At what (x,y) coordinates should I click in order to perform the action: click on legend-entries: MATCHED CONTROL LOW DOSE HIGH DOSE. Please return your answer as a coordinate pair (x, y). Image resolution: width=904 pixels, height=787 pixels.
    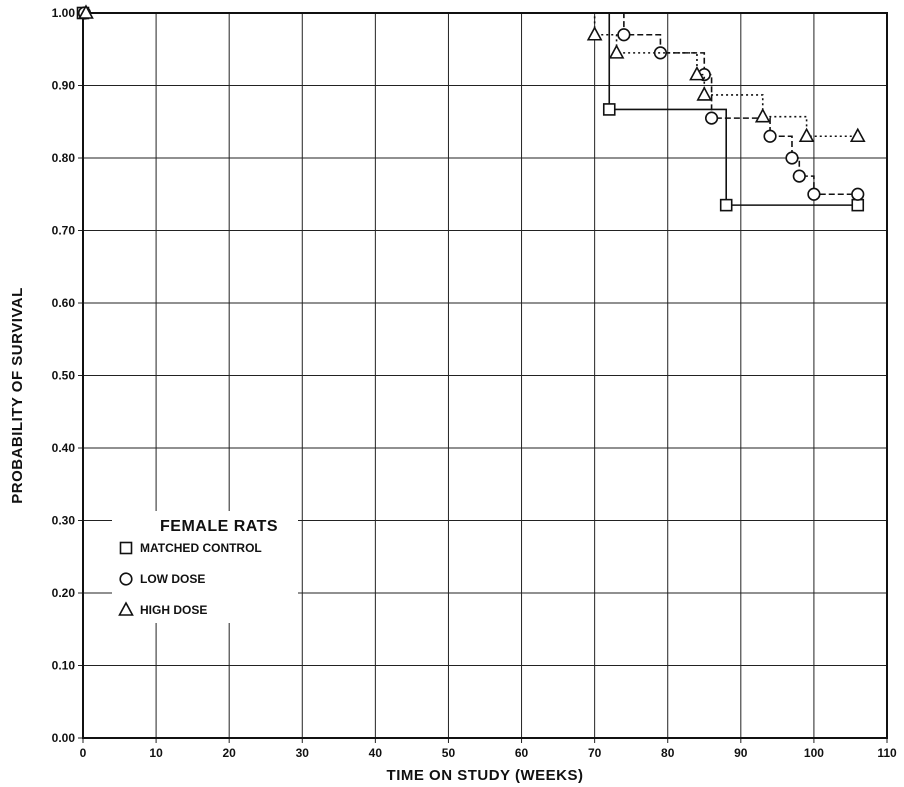
    Looking at the image, I should click on (190, 579).